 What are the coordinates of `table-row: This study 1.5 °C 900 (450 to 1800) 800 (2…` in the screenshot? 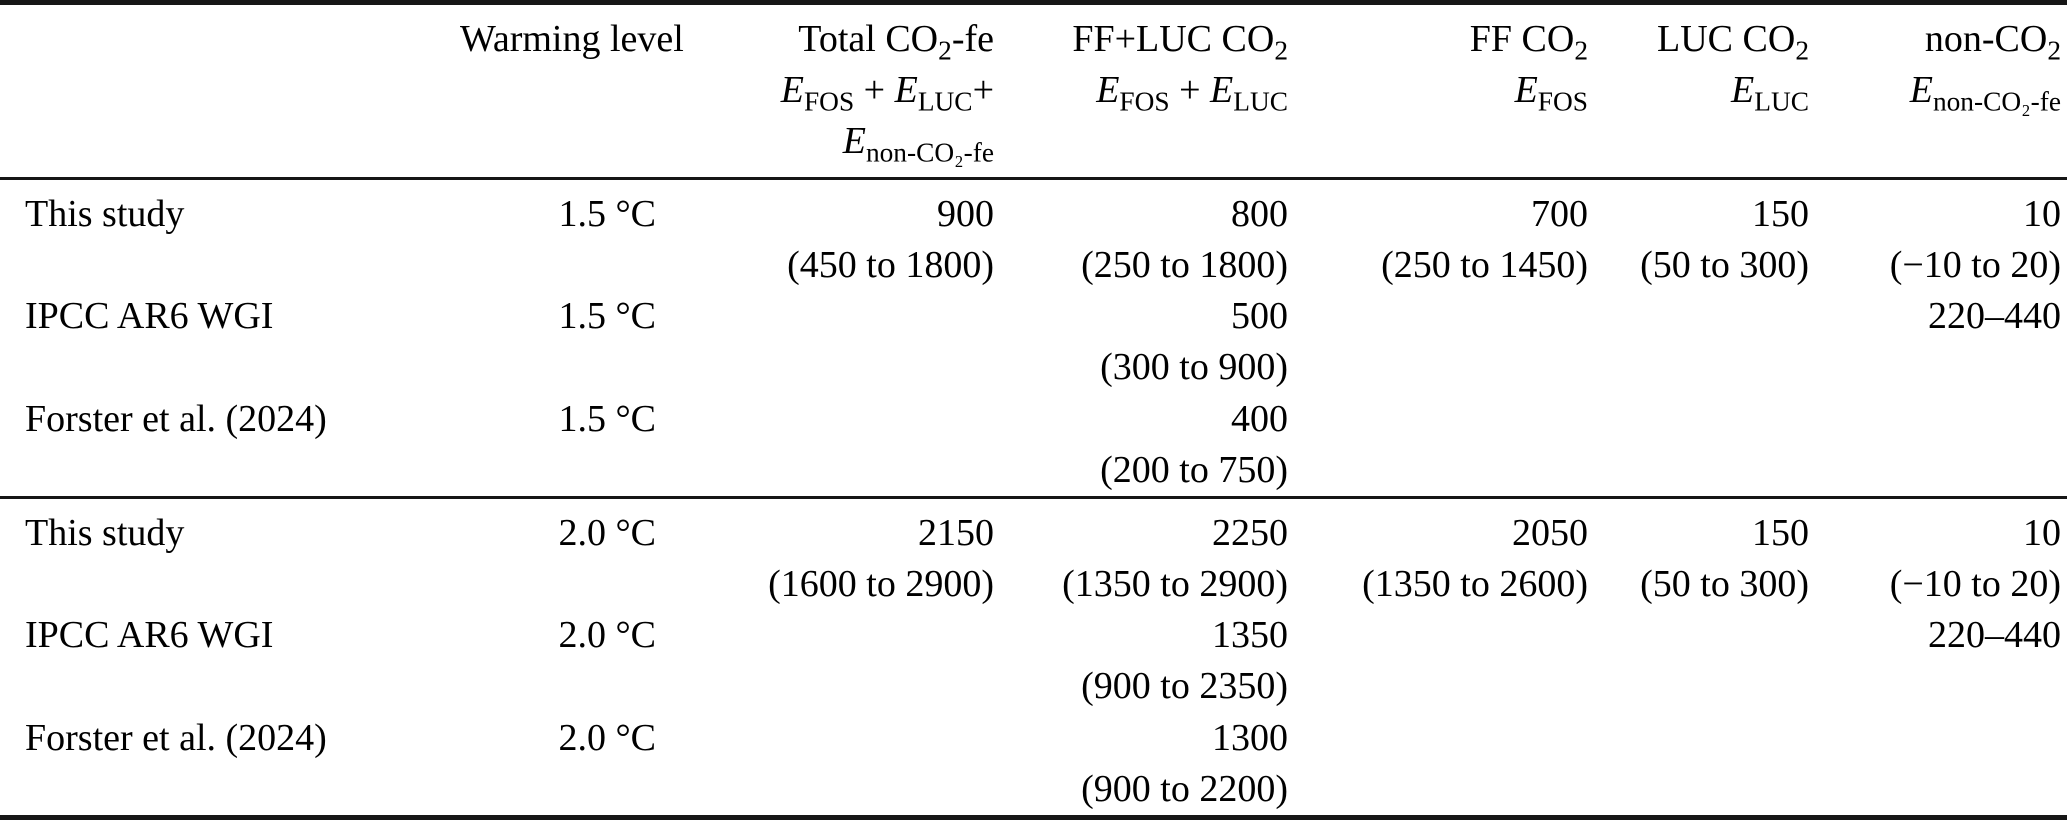 It's located at (1033, 235).